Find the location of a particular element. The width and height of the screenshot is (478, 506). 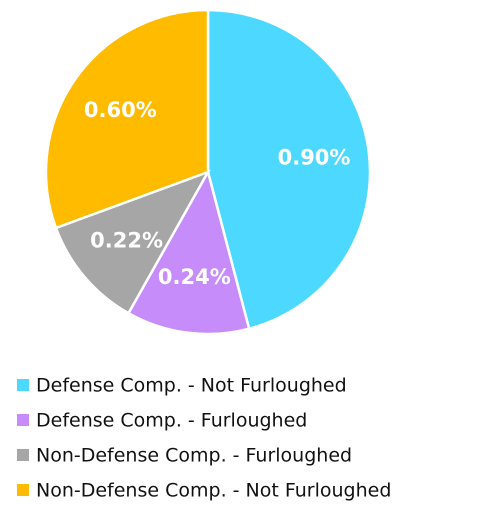

data-label: 0.22% is located at coordinates (126, 240).